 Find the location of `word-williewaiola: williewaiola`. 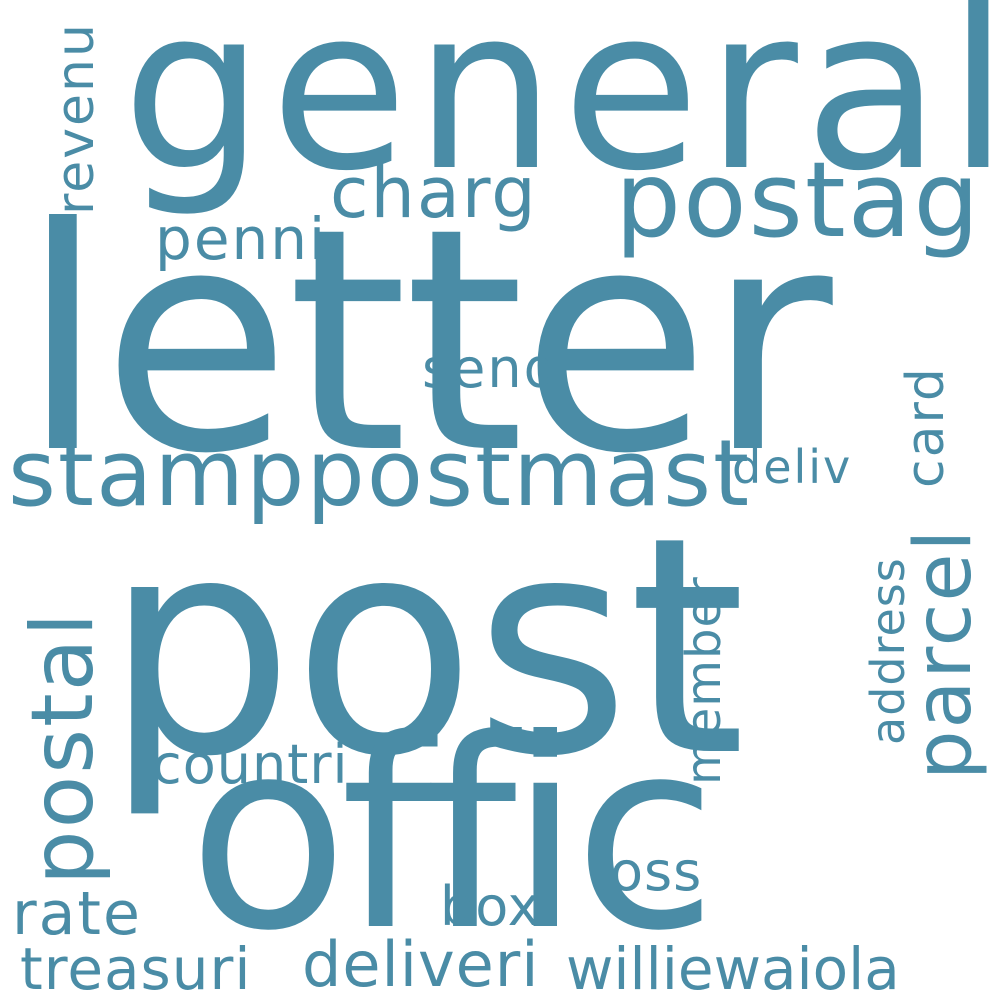

word-williewaiola: williewaiola is located at coordinates (733, 967).